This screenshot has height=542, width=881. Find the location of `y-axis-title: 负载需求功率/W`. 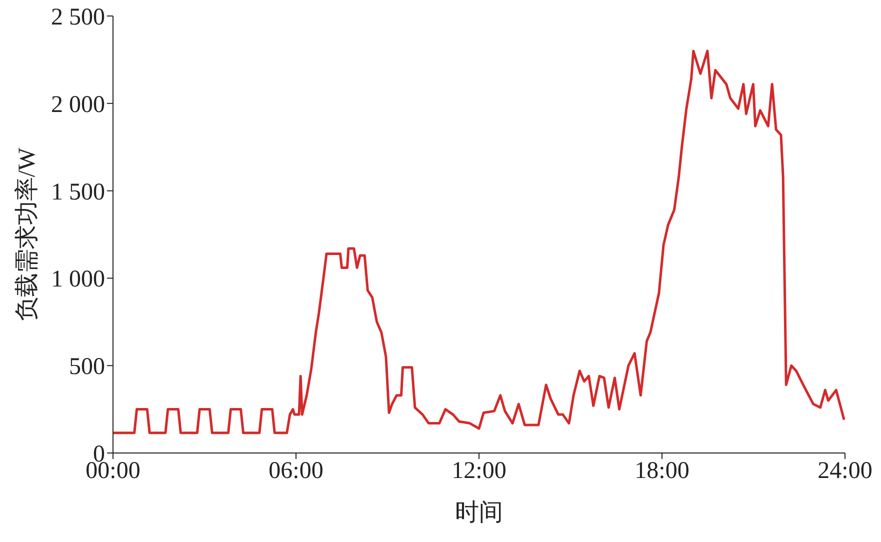

y-axis-title: 负载需求功率/W is located at coordinates (27, 234).